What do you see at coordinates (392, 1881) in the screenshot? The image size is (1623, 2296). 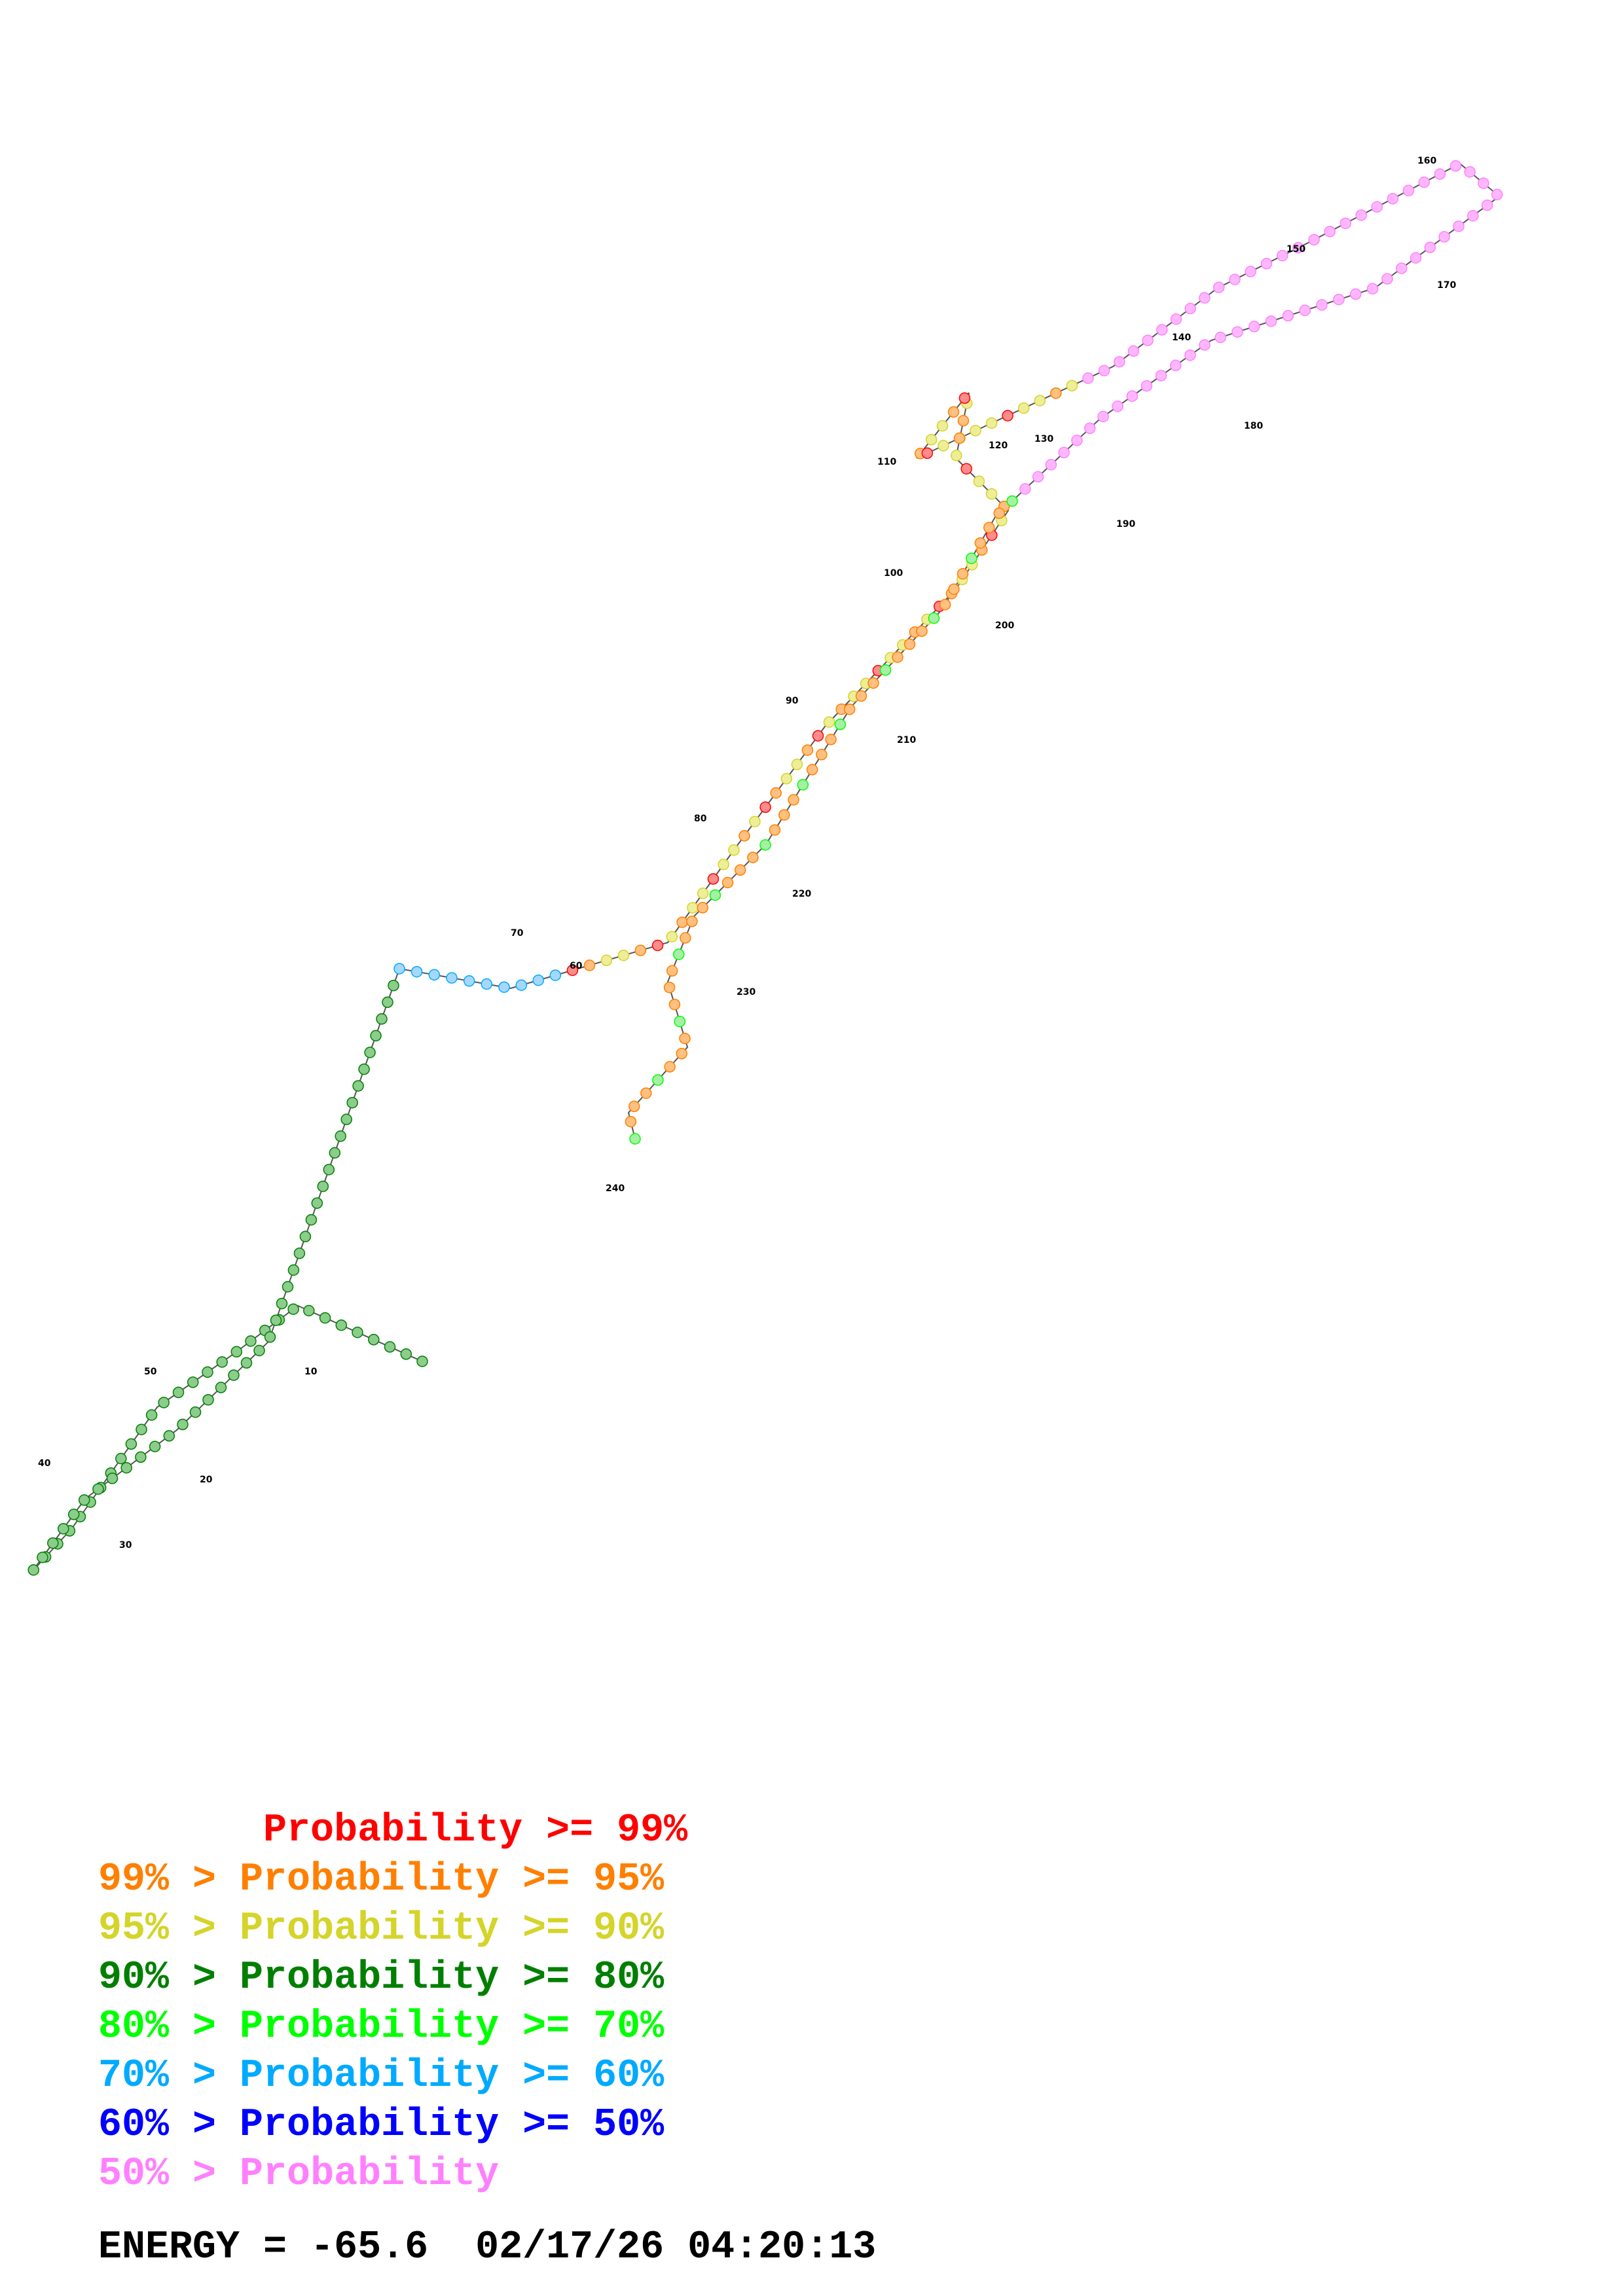 I see `legend-item-95: 99% > Probability >= 95%` at bounding box center [392, 1881].